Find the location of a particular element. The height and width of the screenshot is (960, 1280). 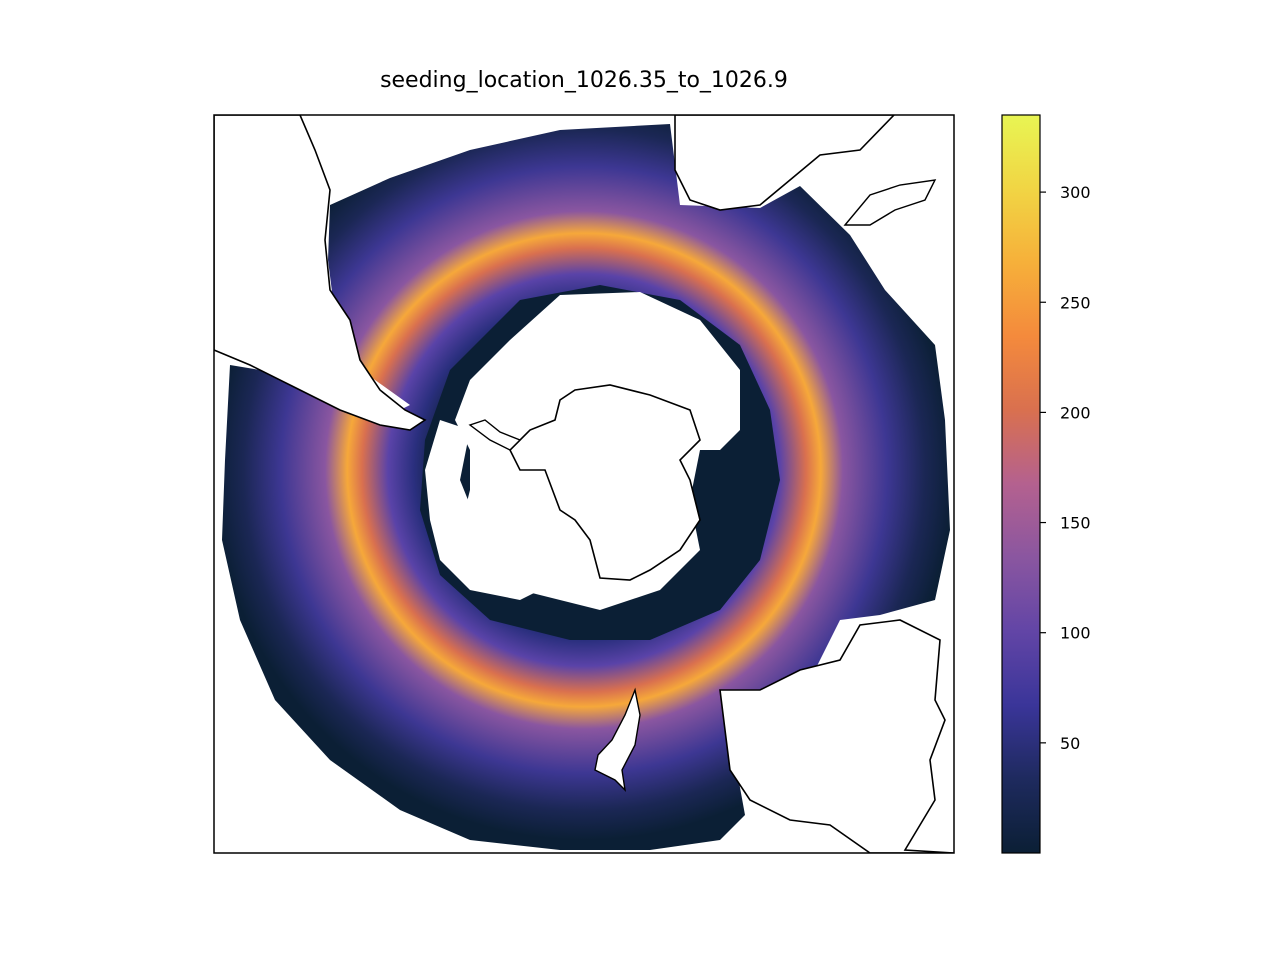

south-america-landmass is located at coordinates (320, 273).